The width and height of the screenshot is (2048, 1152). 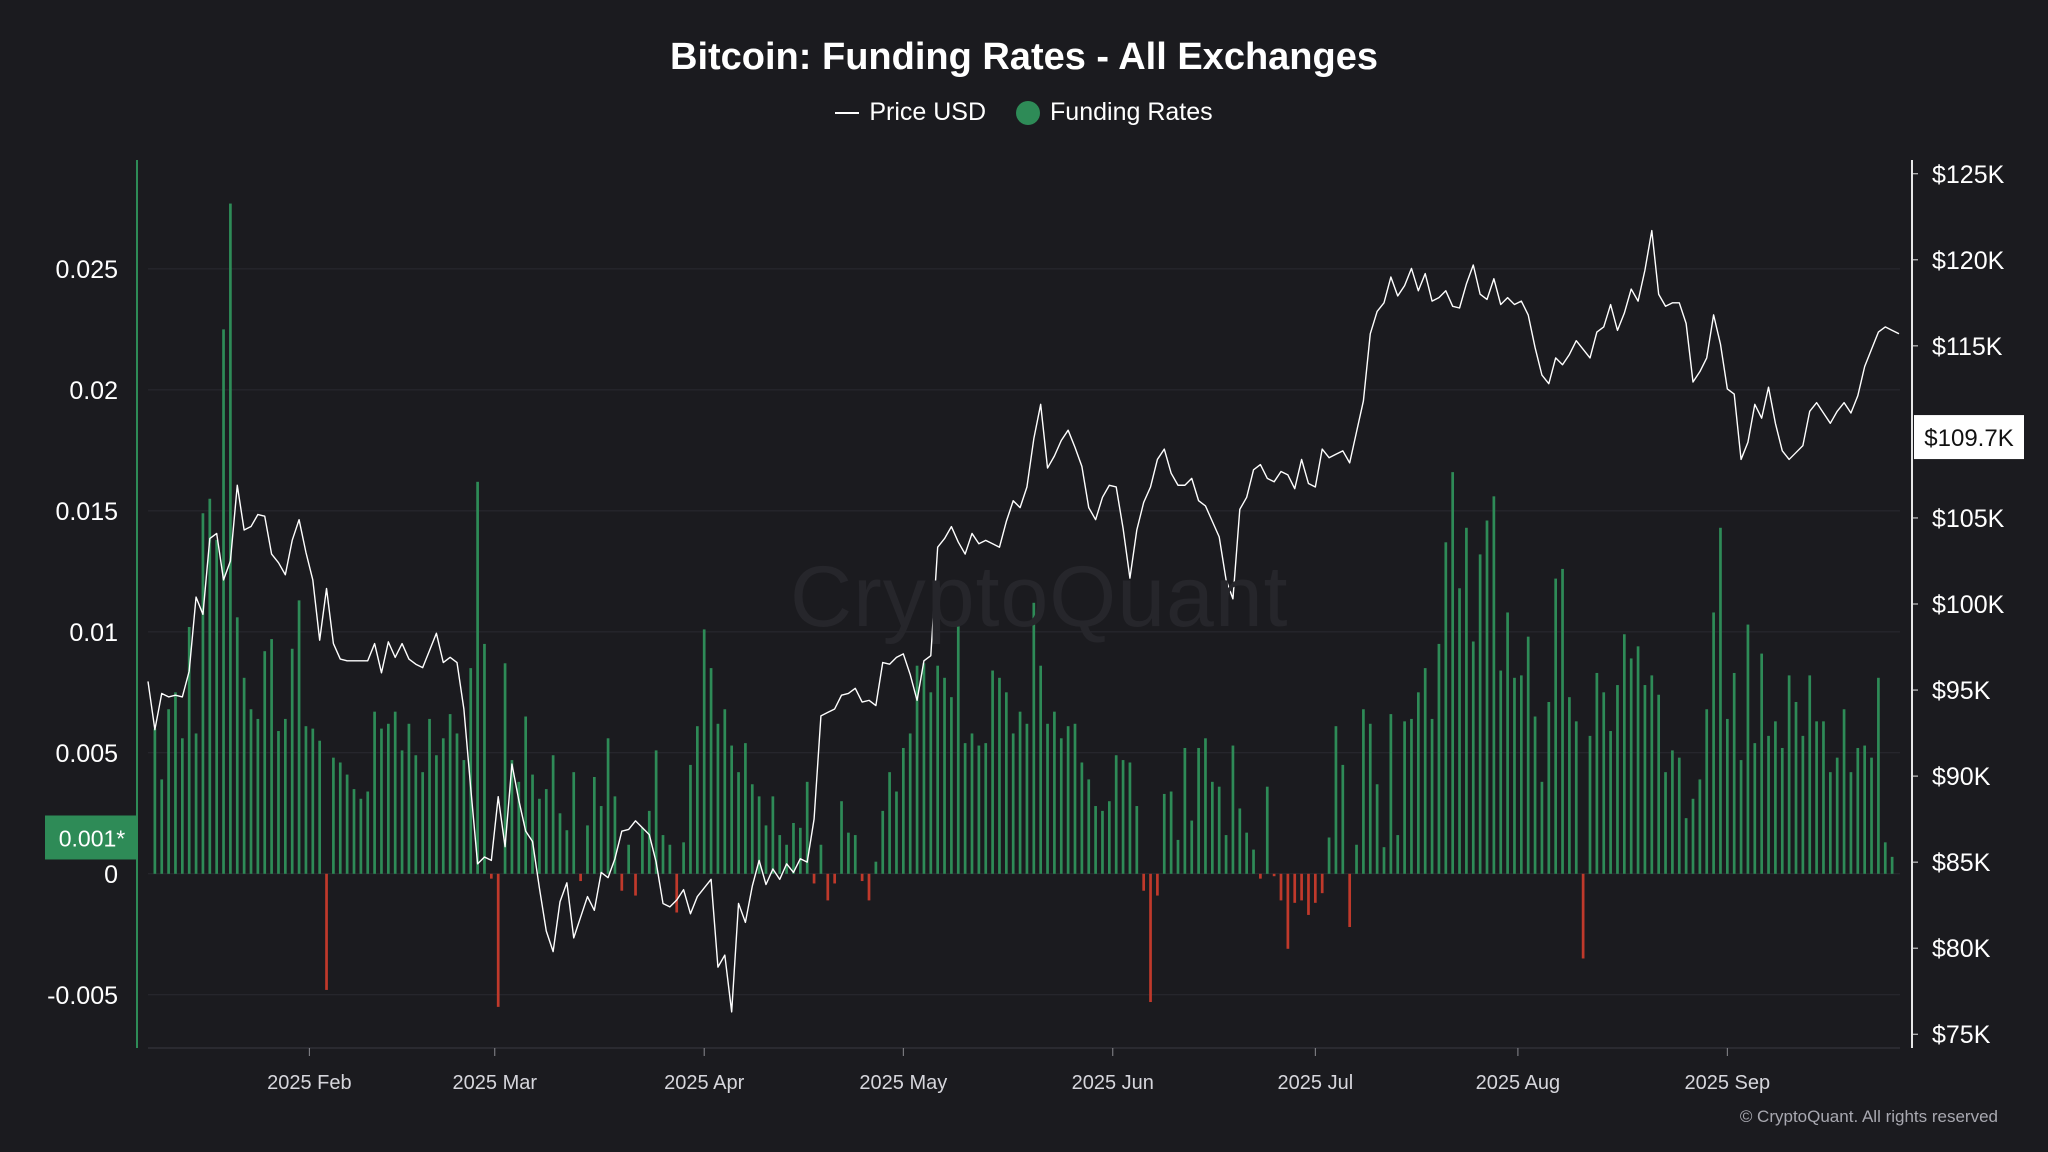 What do you see at coordinates (903, 1083) in the screenshot?
I see `x-tick-label: 2025 May` at bounding box center [903, 1083].